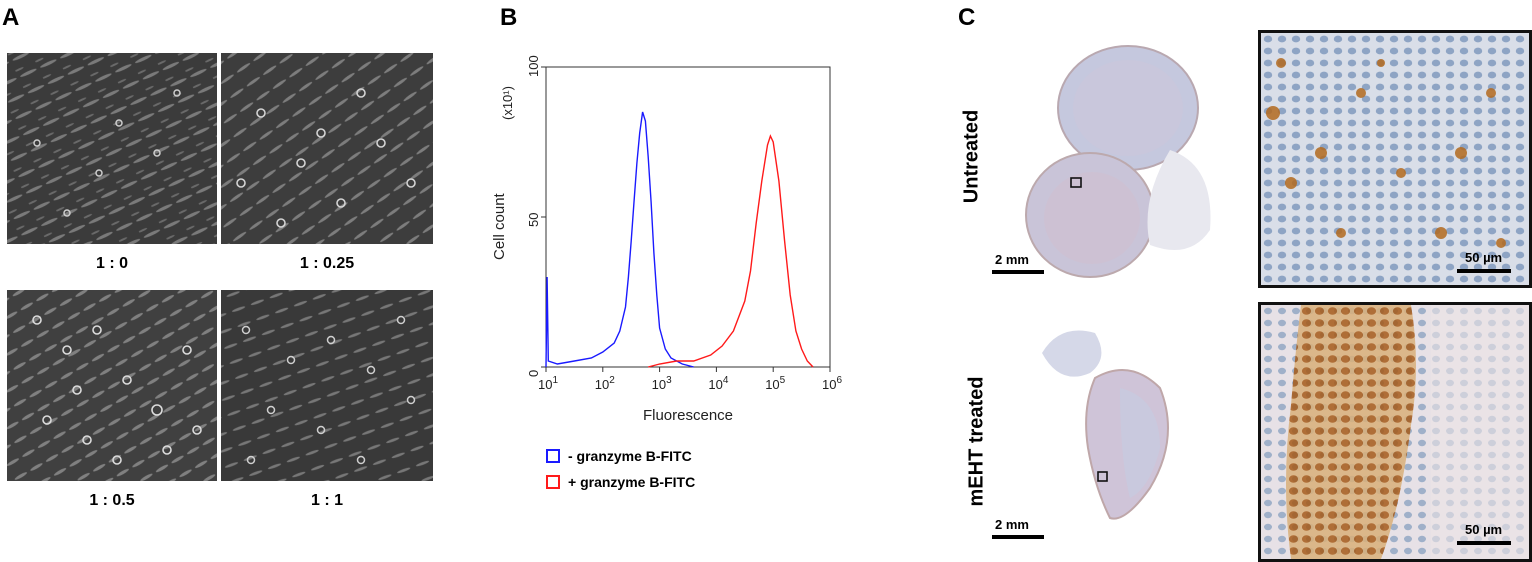  I want to click on row-label-untreated: Untreated, so click(971, 156).